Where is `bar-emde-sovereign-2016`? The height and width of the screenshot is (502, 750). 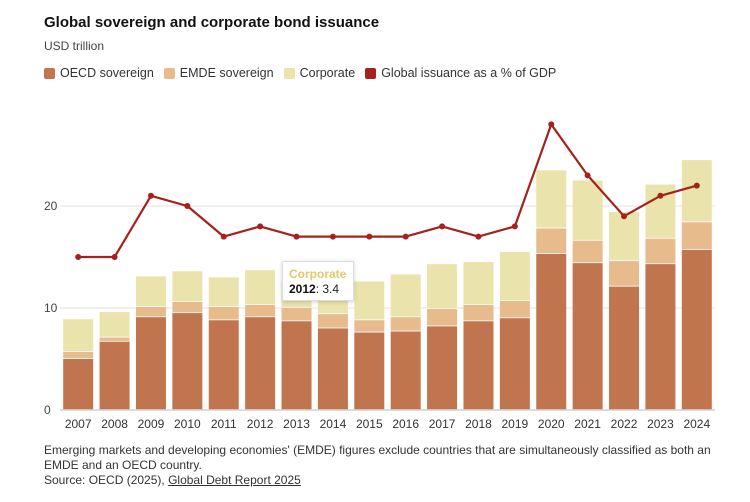 bar-emde-sovereign-2016 is located at coordinates (405, 324).